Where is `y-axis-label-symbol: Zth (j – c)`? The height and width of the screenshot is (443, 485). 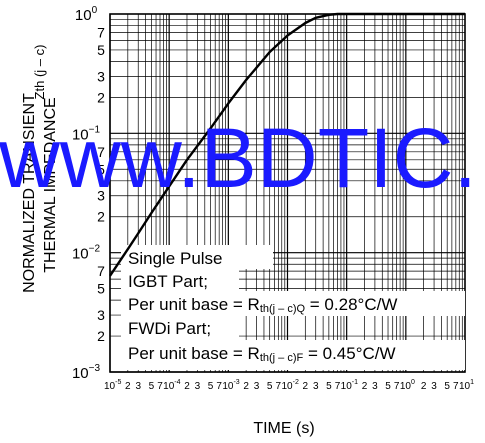
y-axis-label-symbol: Zth (j – c) is located at coordinates (39, 72).